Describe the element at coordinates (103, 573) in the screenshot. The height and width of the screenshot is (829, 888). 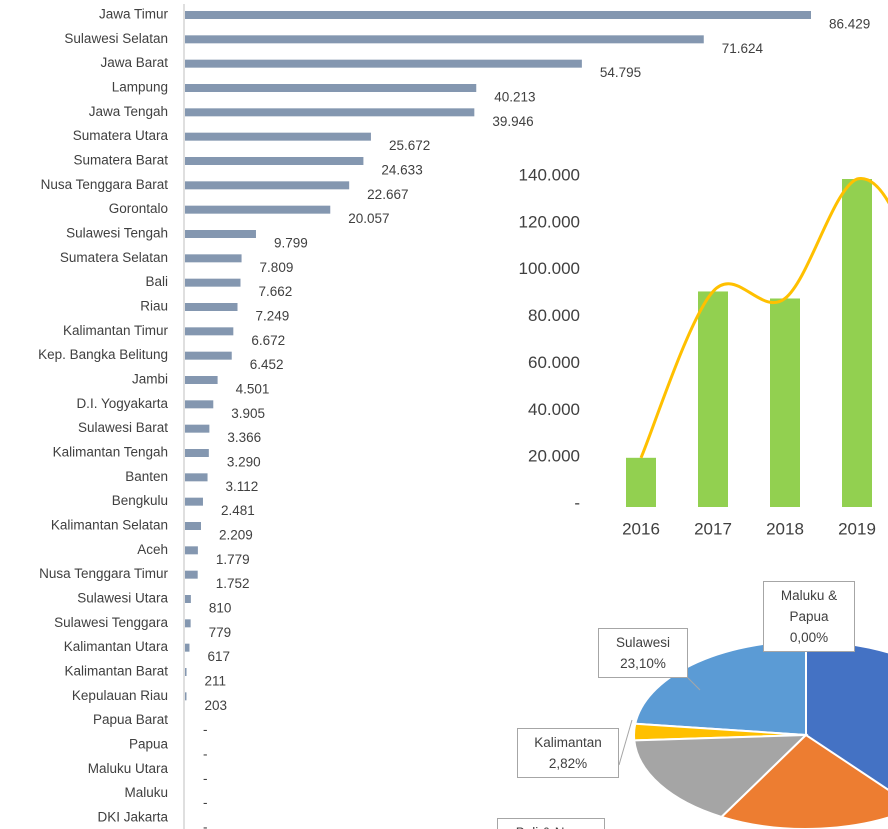
I see `category-label: Nusa Tenggara Timur` at that location.